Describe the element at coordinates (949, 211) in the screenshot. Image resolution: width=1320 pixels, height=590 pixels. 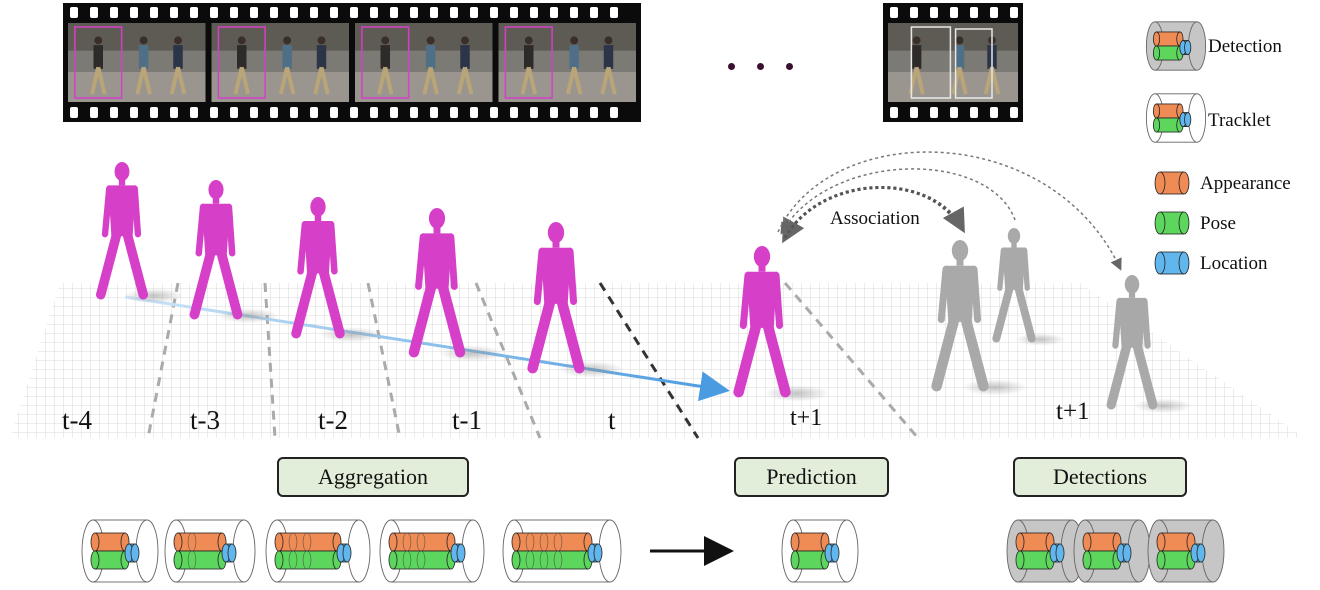
I see `association-arrows` at that location.